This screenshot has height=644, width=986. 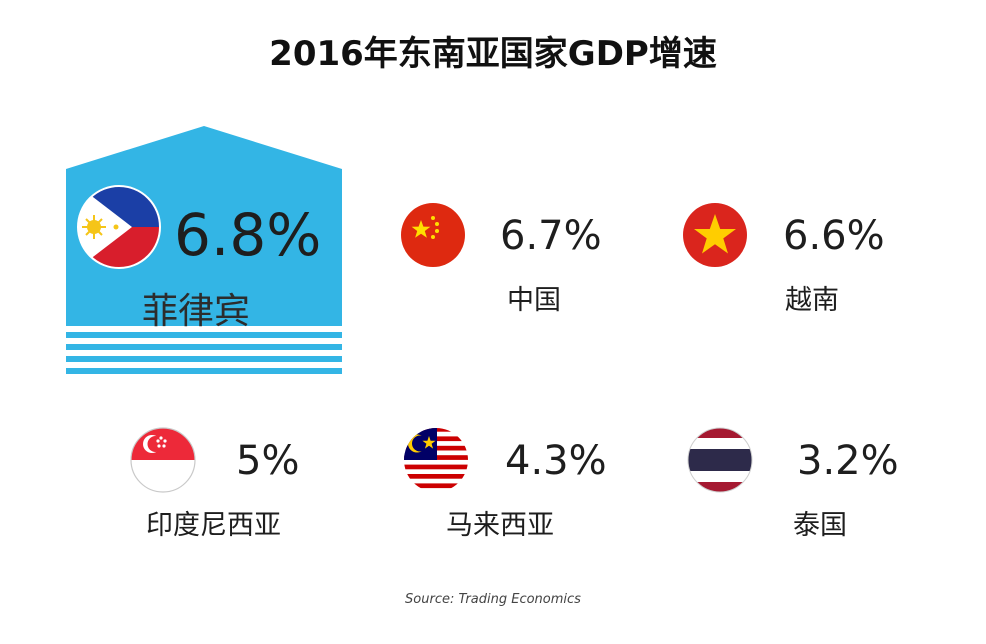 I want to click on highlight-card-philippines: 6.8% 菲律宾, so click(x=204, y=253).